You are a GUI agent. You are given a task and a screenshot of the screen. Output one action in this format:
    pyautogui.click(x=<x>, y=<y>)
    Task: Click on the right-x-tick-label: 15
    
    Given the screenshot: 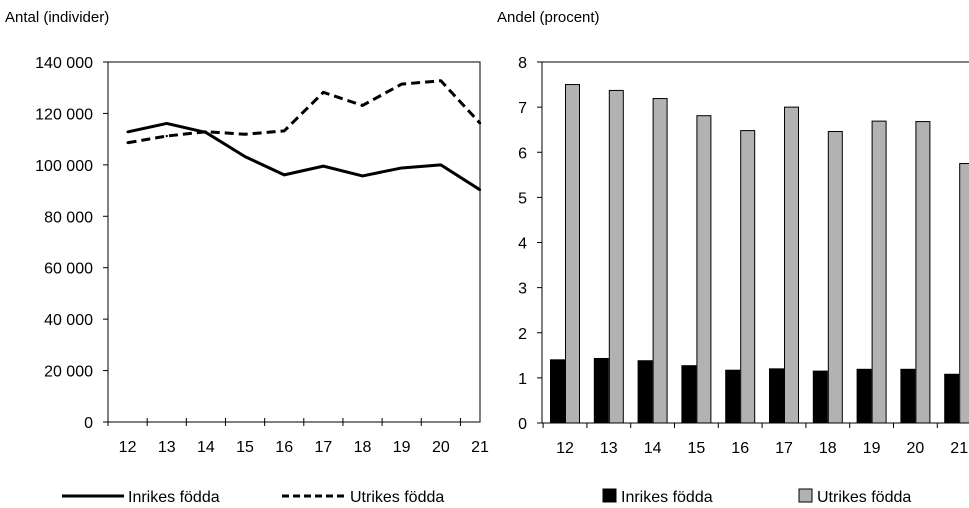 What is the action you would take?
    pyautogui.click(x=697, y=448)
    